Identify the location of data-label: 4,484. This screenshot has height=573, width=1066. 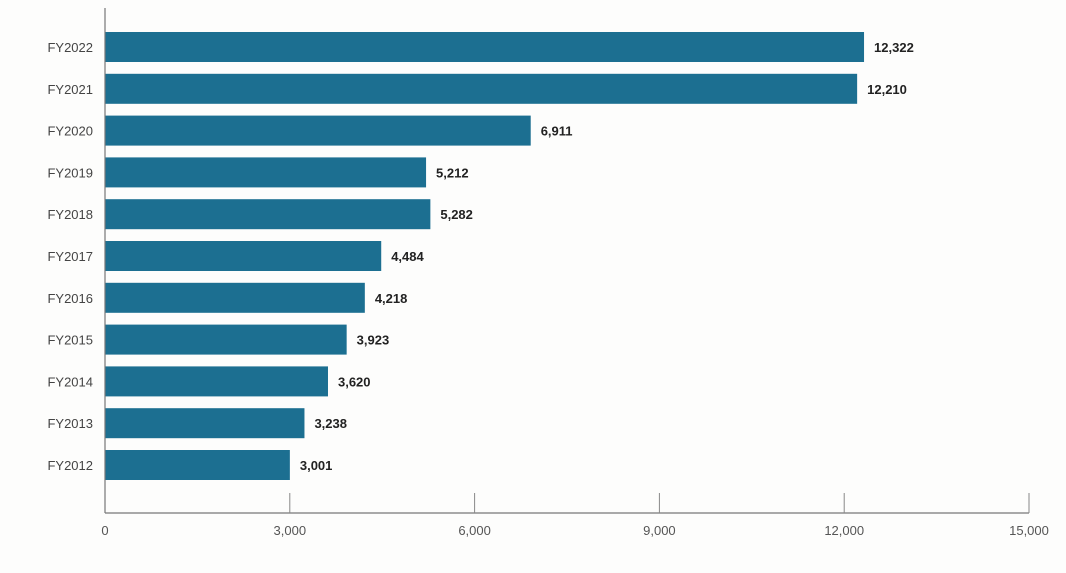
(407, 256).